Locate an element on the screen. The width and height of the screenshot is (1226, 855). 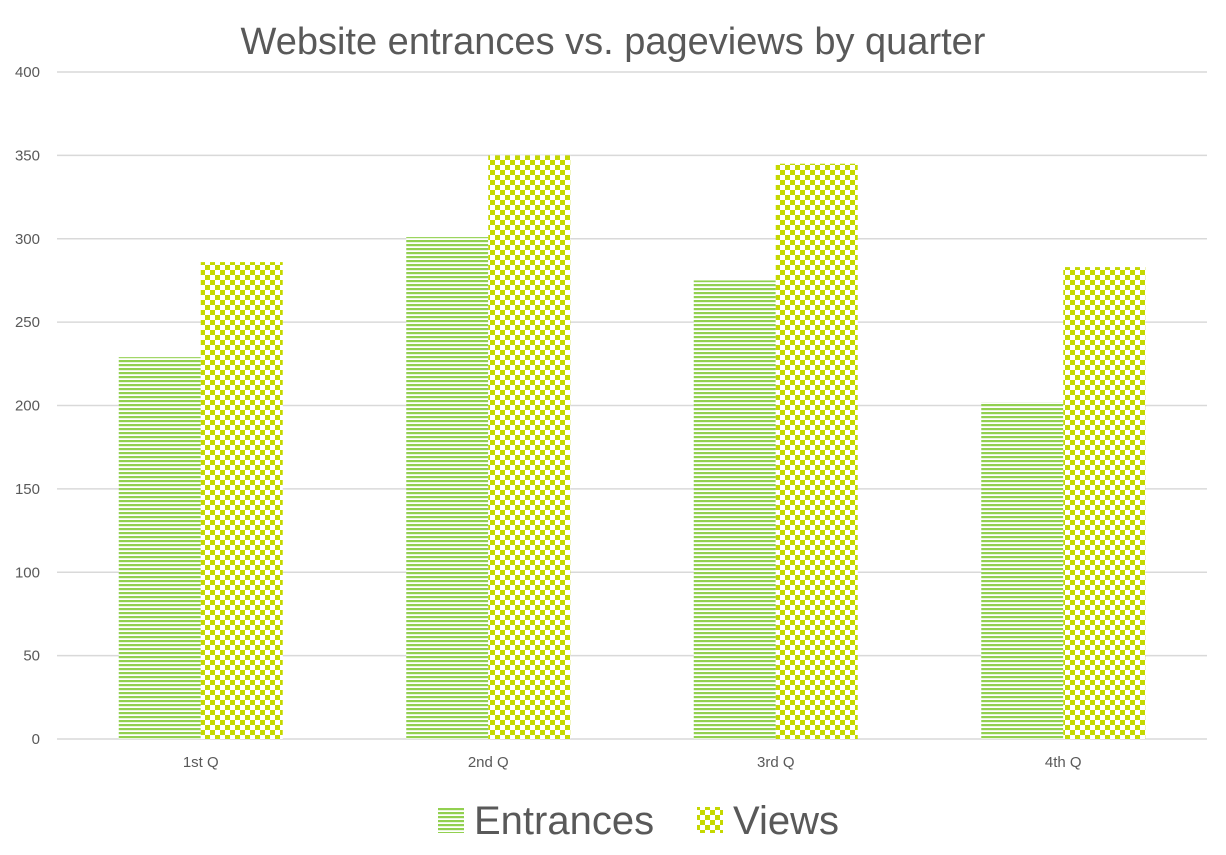
legend-swatch-entrances is located at coordinates (451, 820).